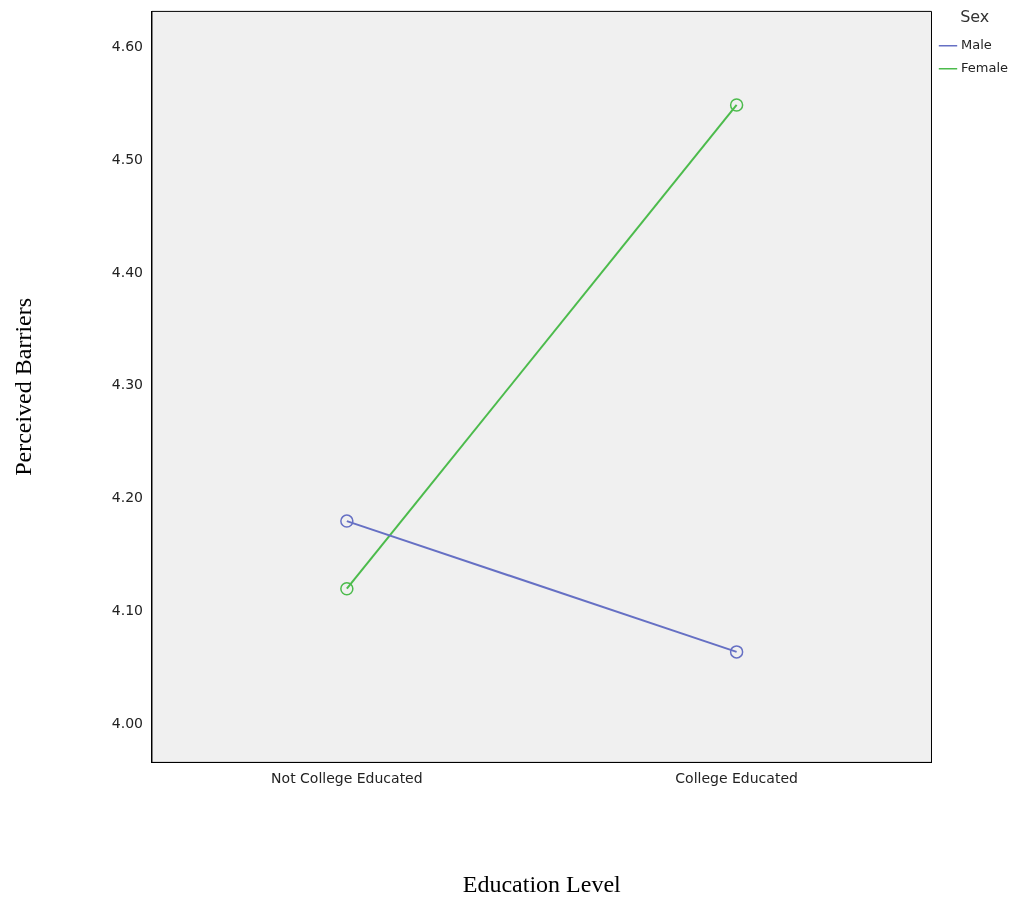  I want to click on y-tick-label: 4.20, so click(127, 497).